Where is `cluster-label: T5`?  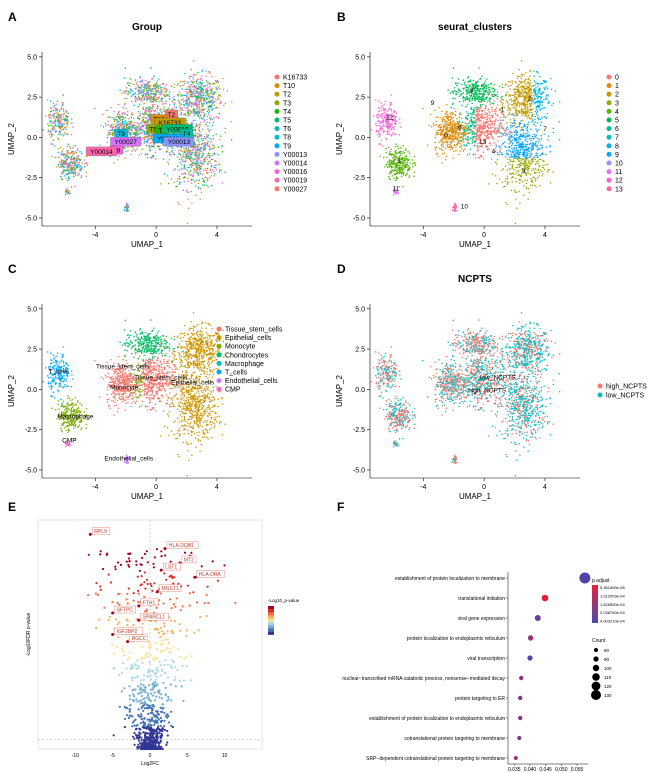
cluster-label: T5 is located at coordinates (153, 129).